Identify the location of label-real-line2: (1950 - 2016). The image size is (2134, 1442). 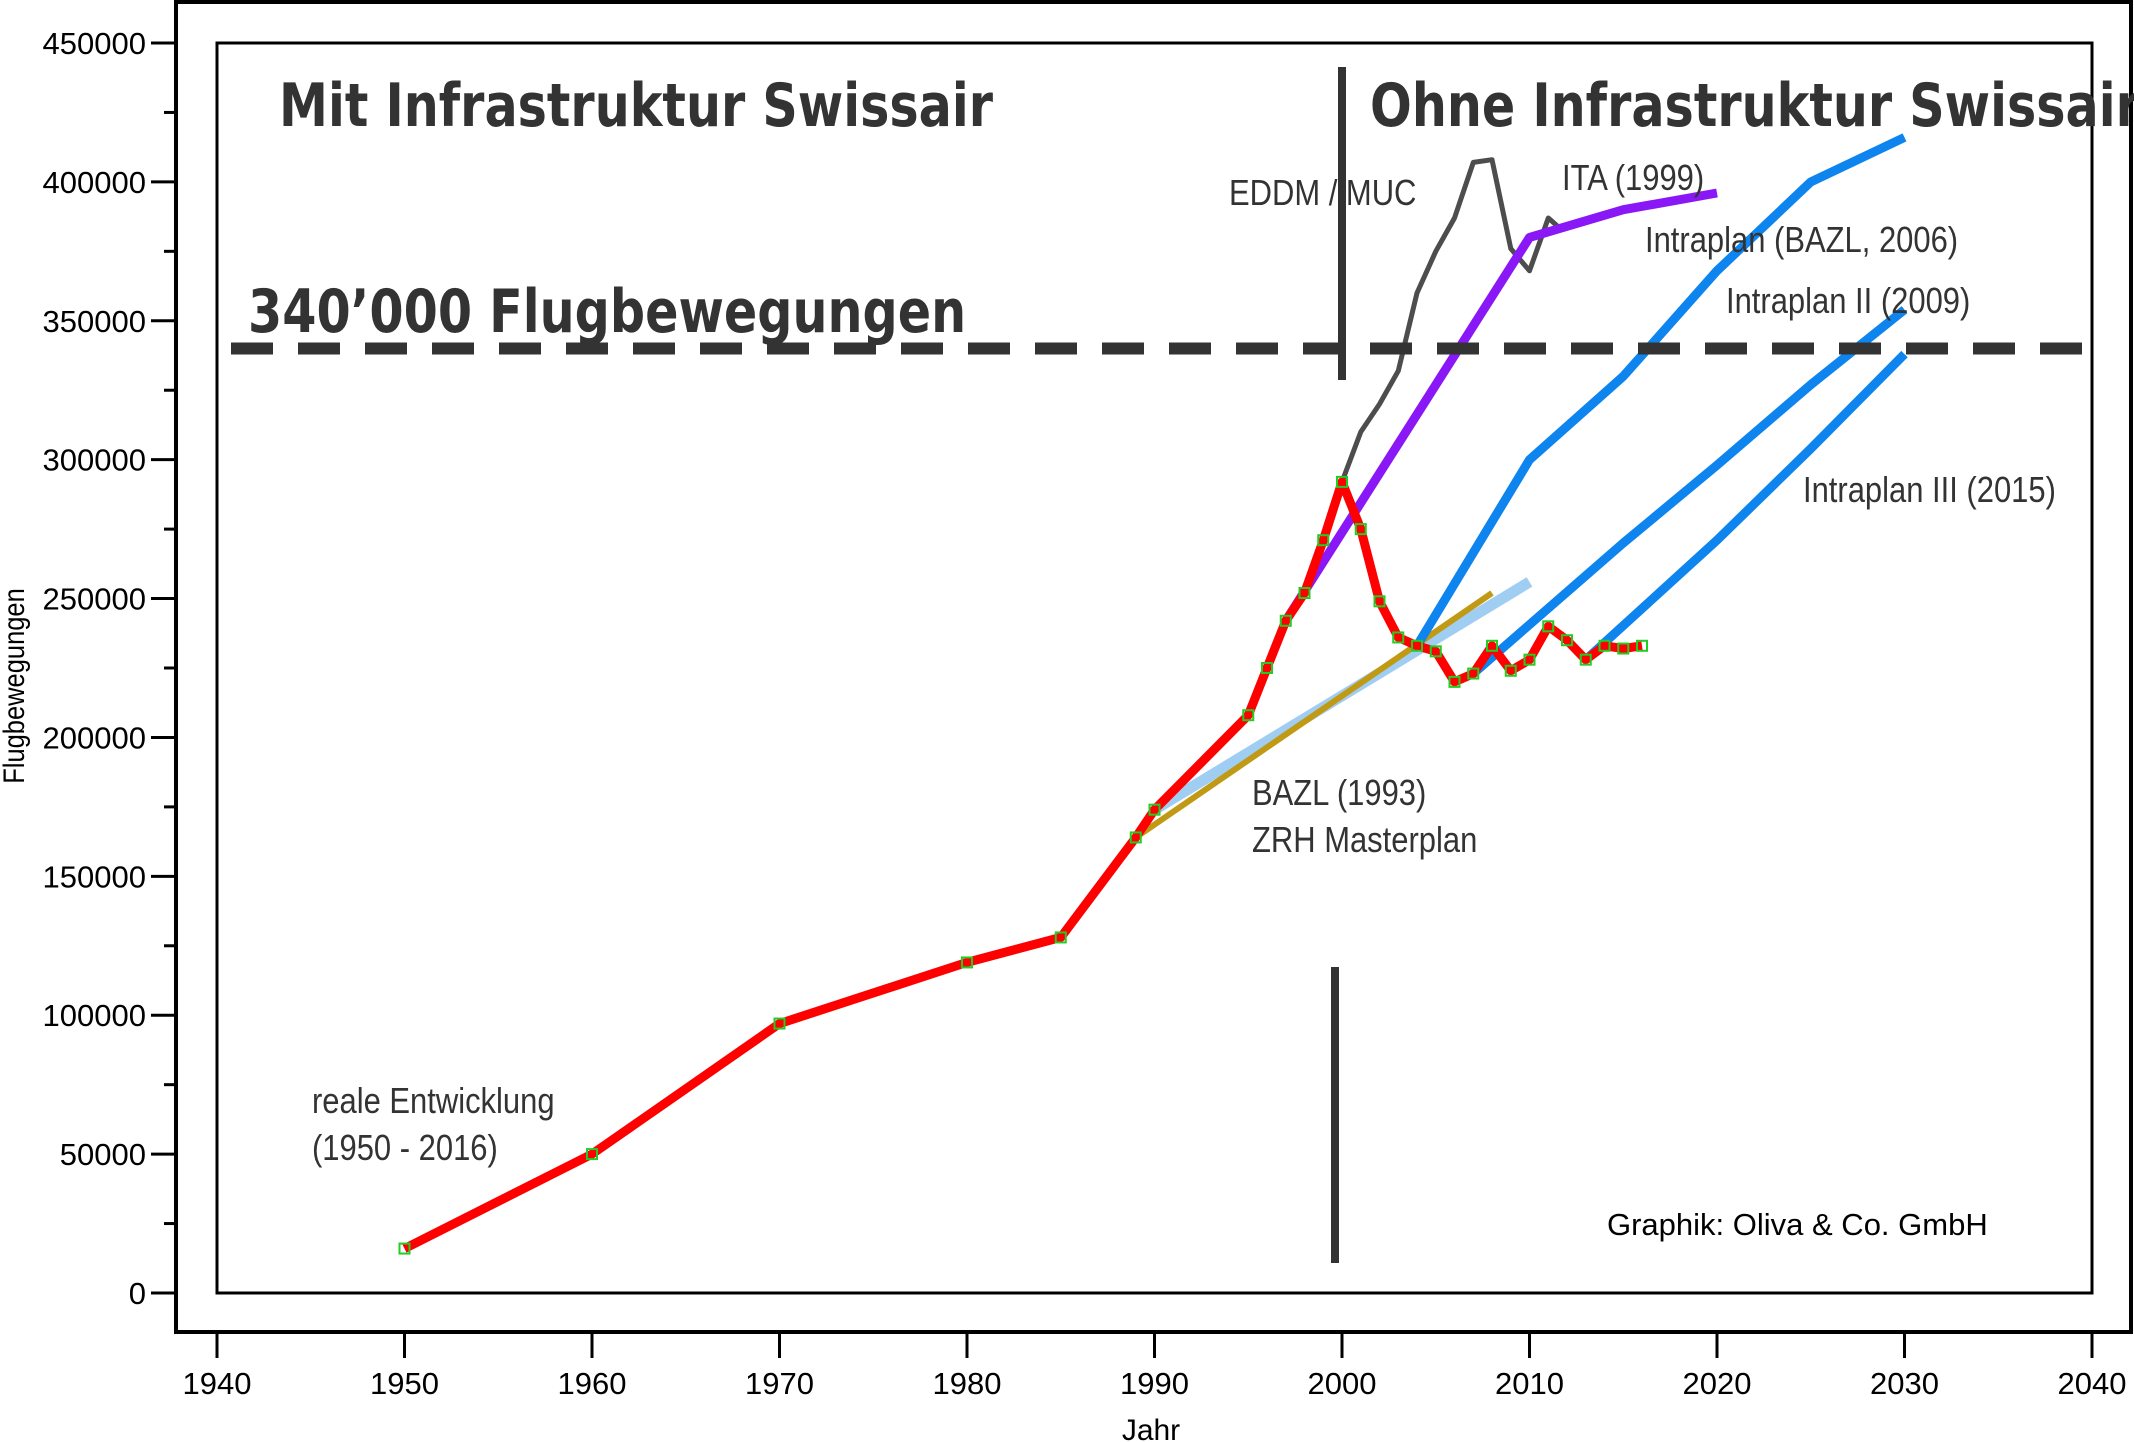
(405, 1149).